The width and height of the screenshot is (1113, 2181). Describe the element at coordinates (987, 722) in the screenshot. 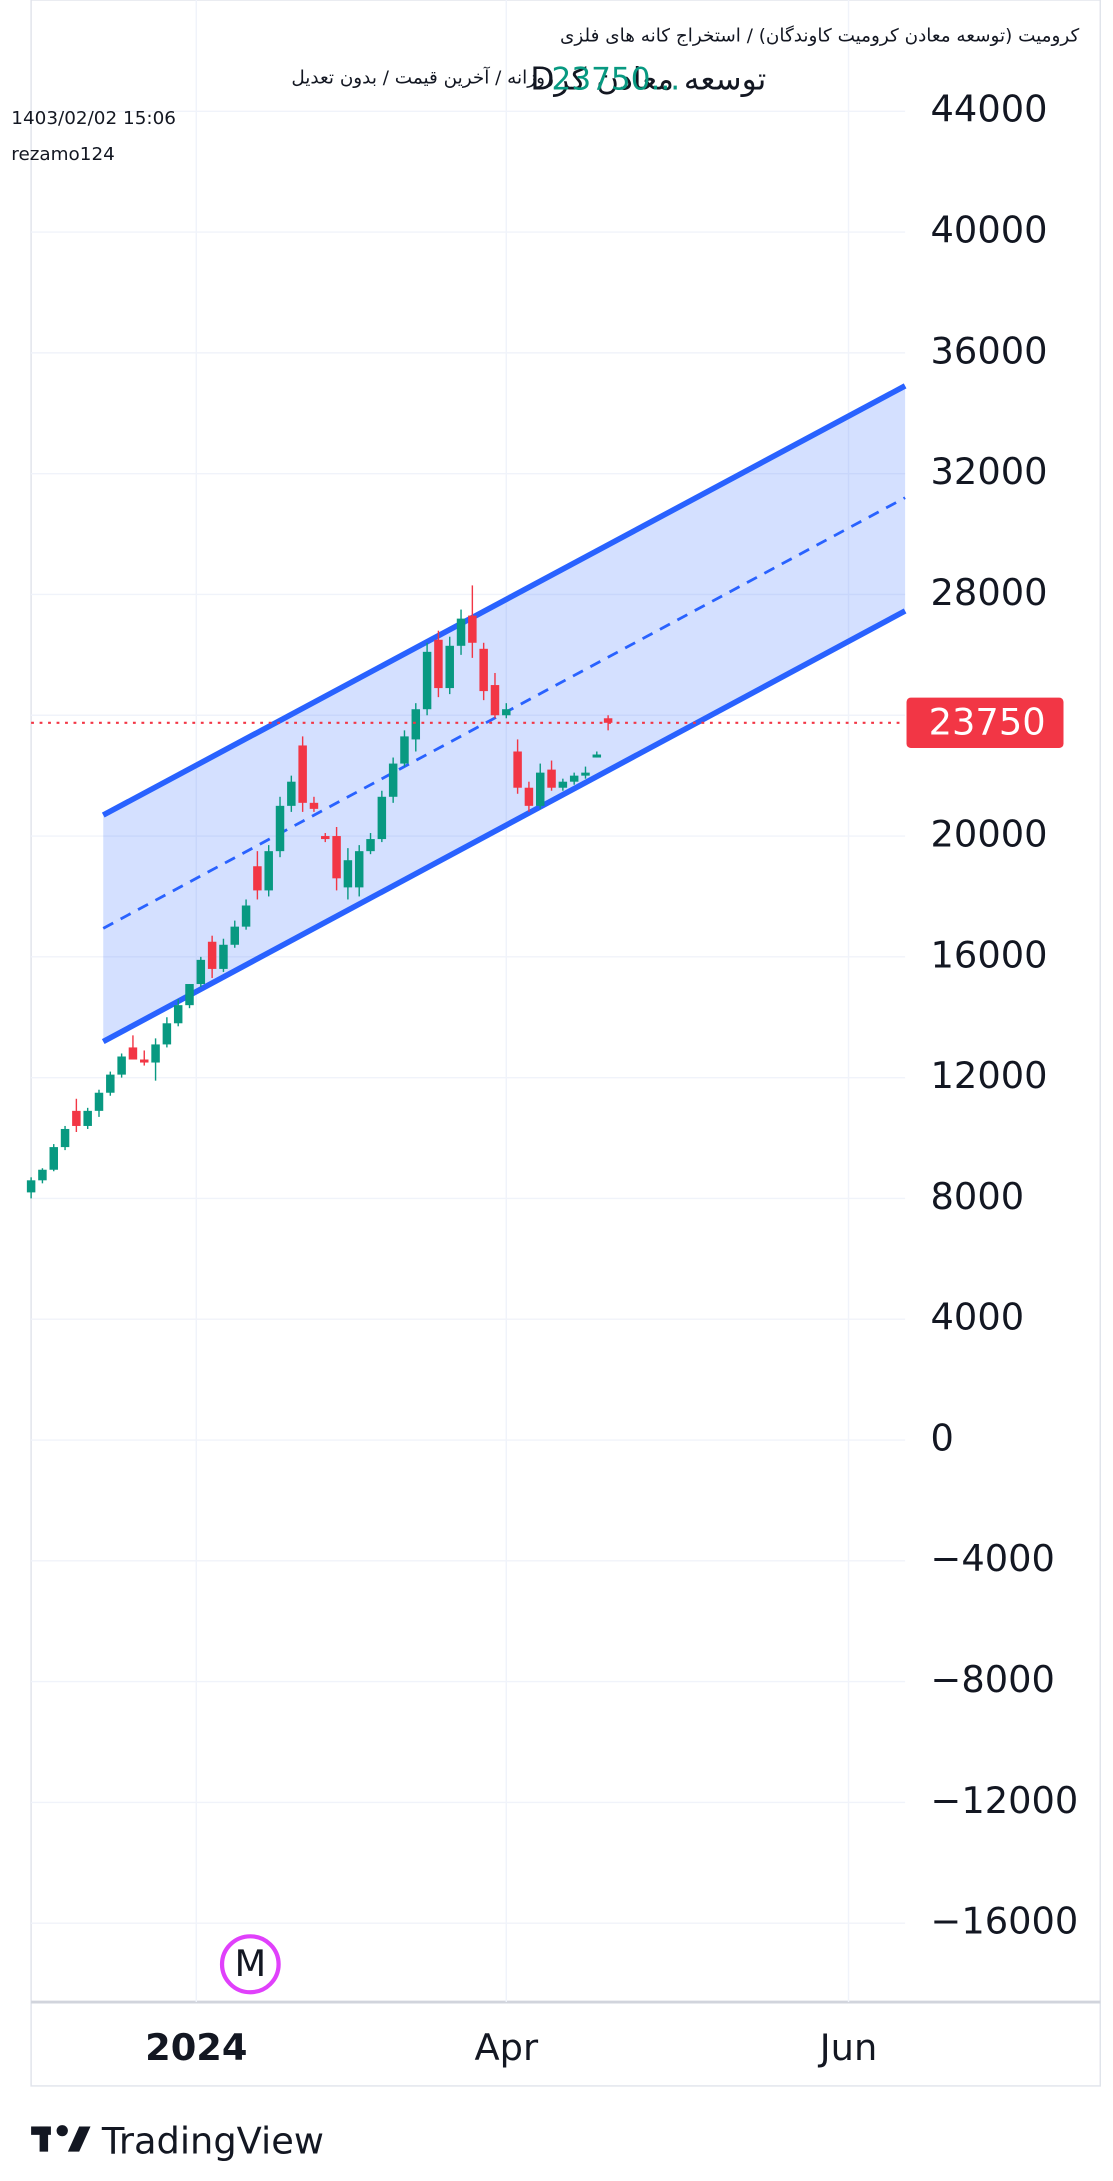

I see `last-price-label: 23750` at that location.